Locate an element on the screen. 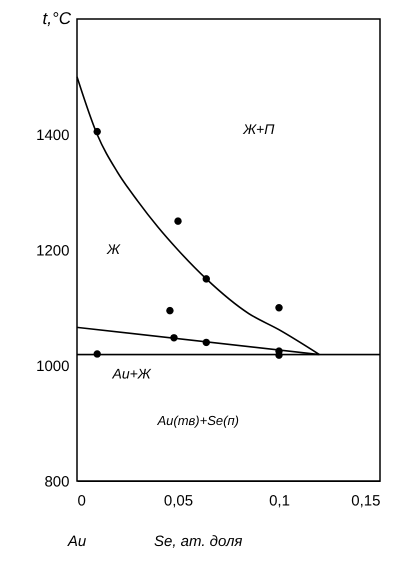 This screenshot has height=565, width=405. x-tick-label: 0 is located at coordinates (82, 501).